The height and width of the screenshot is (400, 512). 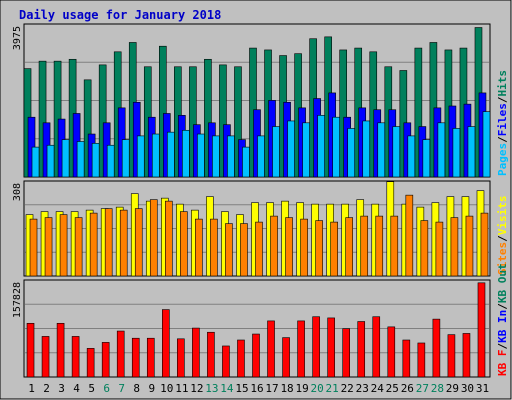 What do you see at coordinates (502, 326) in the screenshot?
I see `legend-part: KB In` at bounding box center [502, 326].